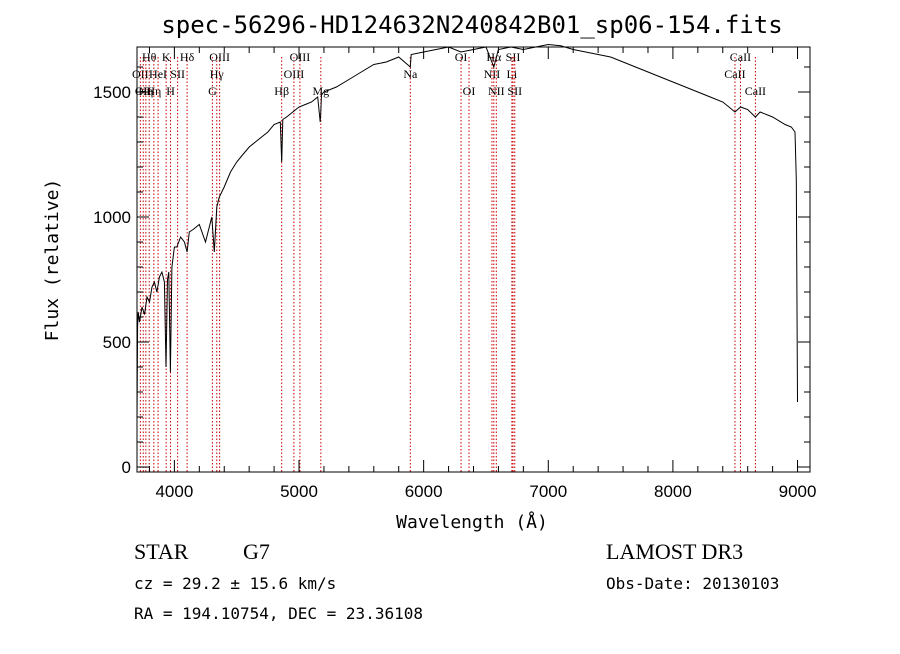  I want to click on marker-label-4: Hη, so click(153, 91).